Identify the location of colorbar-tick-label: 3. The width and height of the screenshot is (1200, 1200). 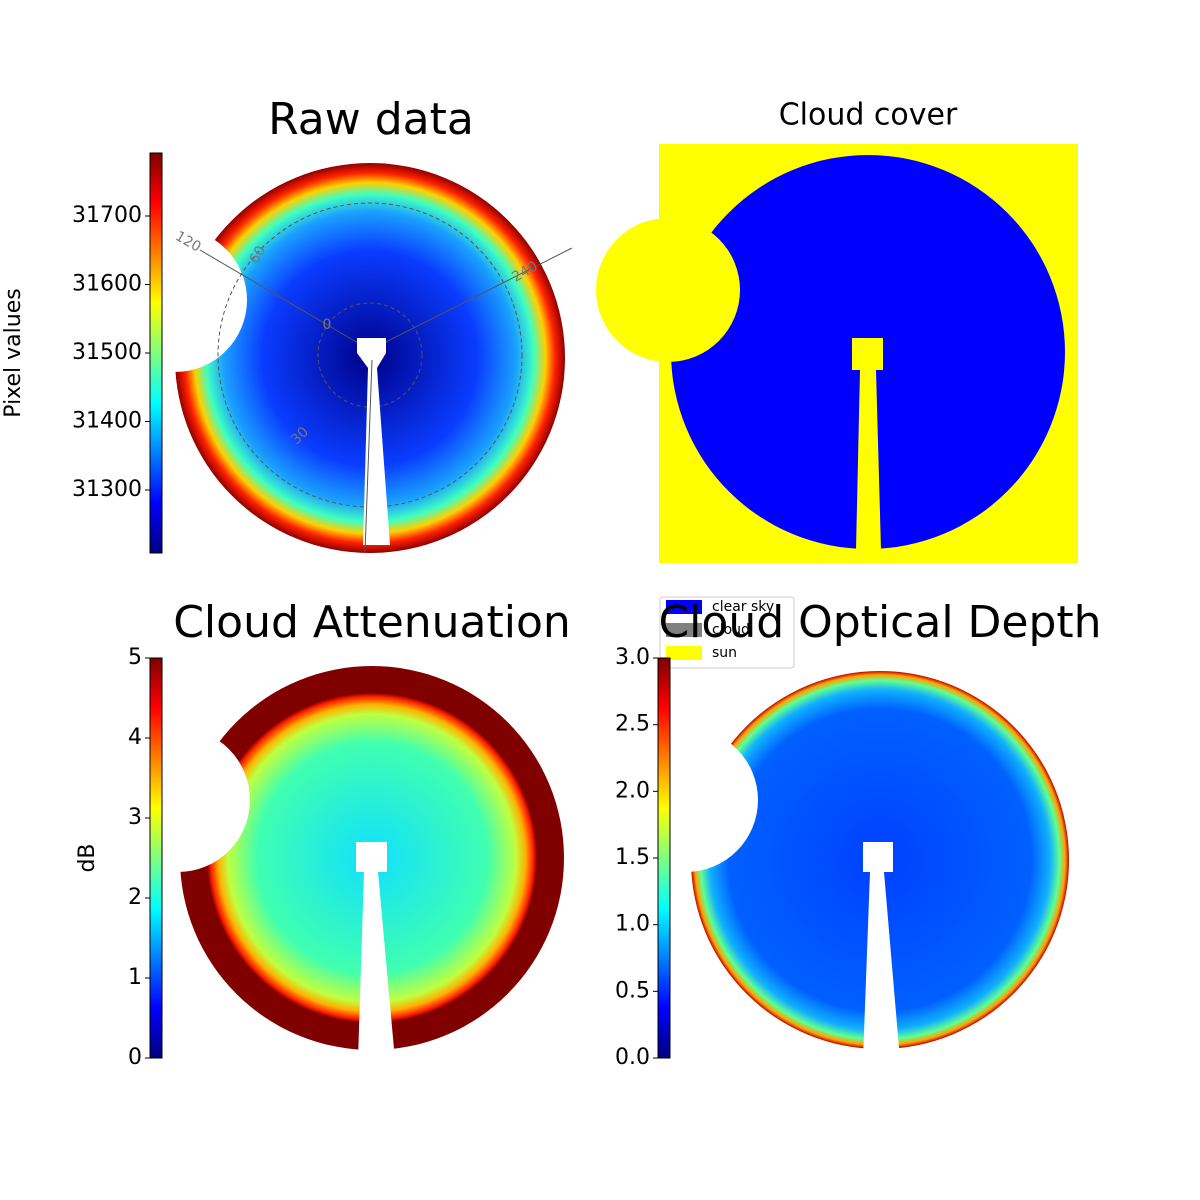
(135, 817).